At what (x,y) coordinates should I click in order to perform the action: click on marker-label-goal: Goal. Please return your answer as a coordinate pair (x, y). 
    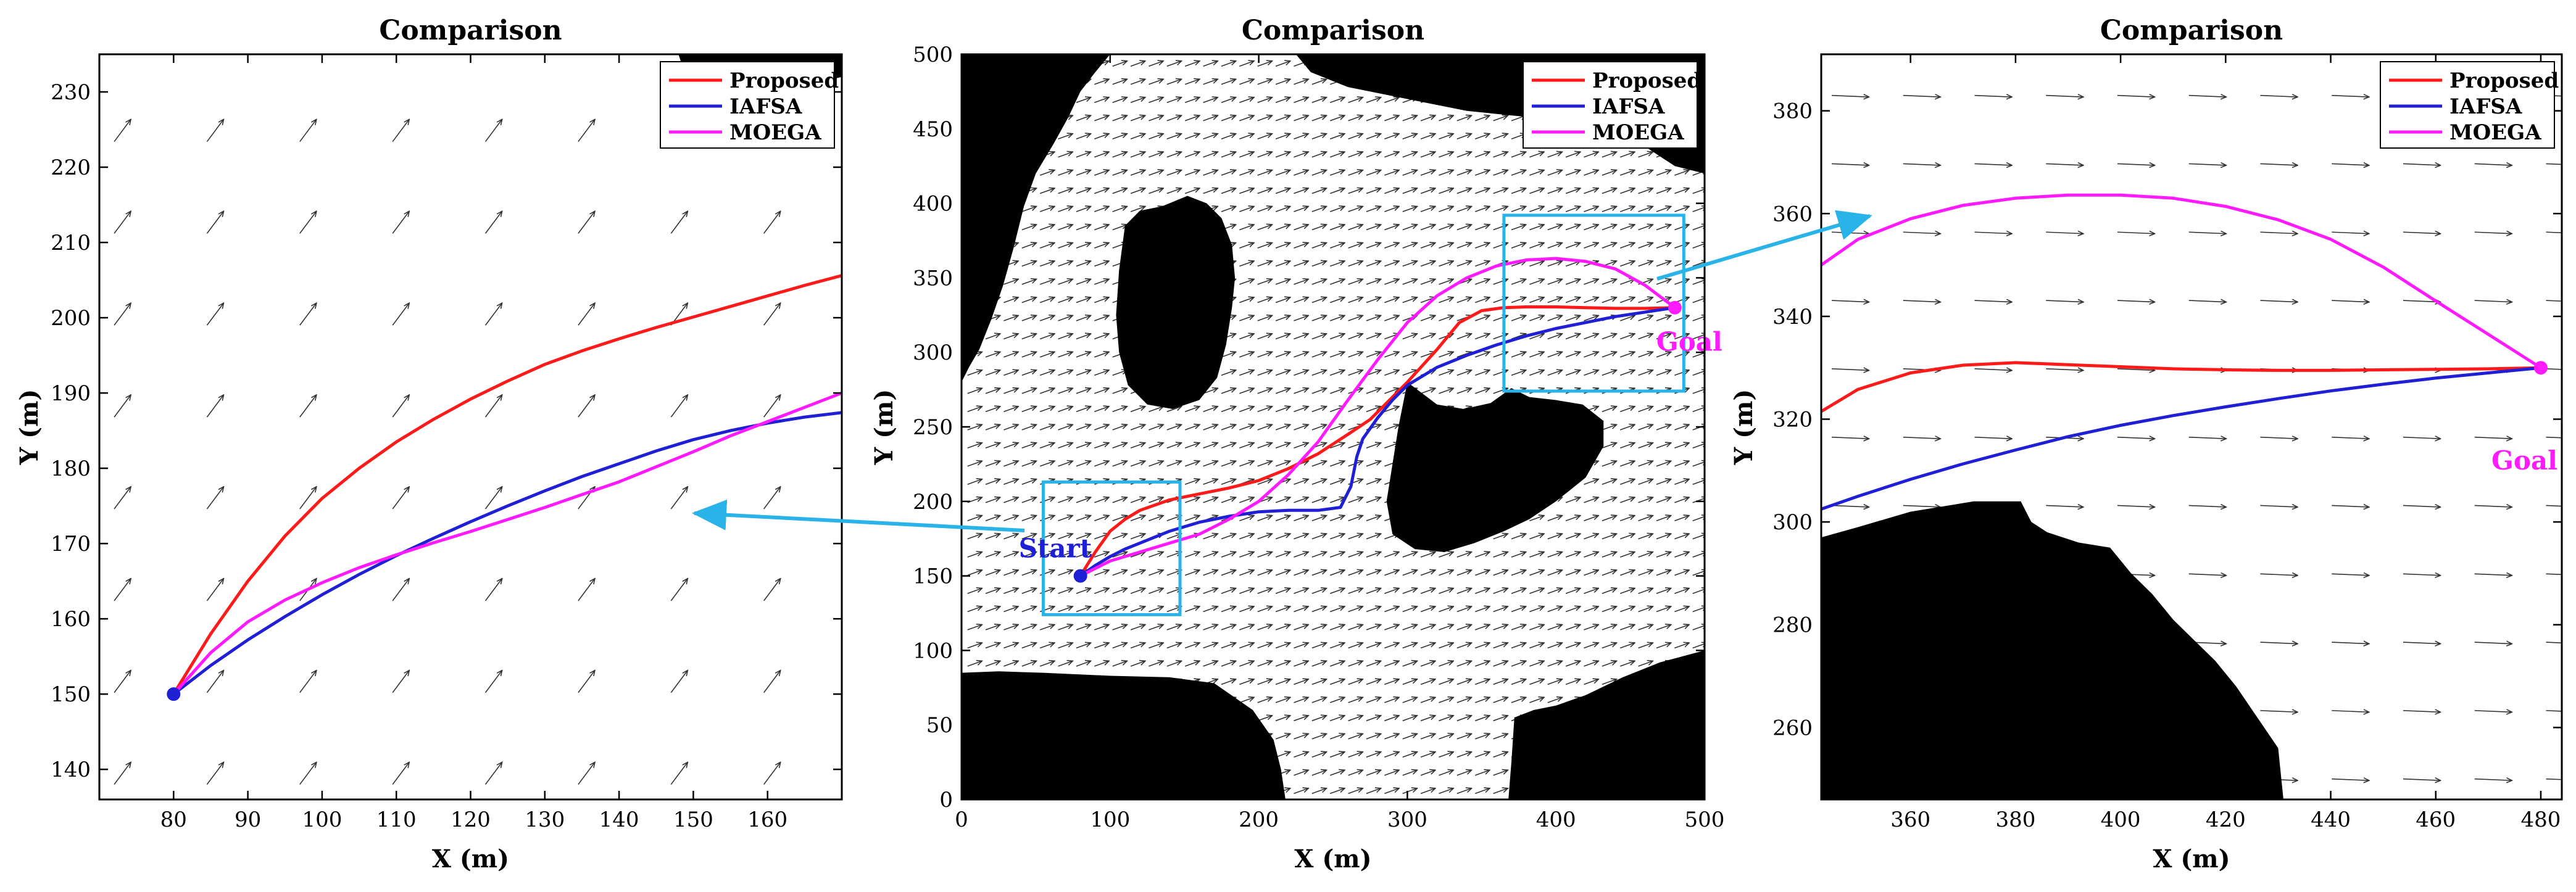
    Looking at the image, I should click on (1689, 342).